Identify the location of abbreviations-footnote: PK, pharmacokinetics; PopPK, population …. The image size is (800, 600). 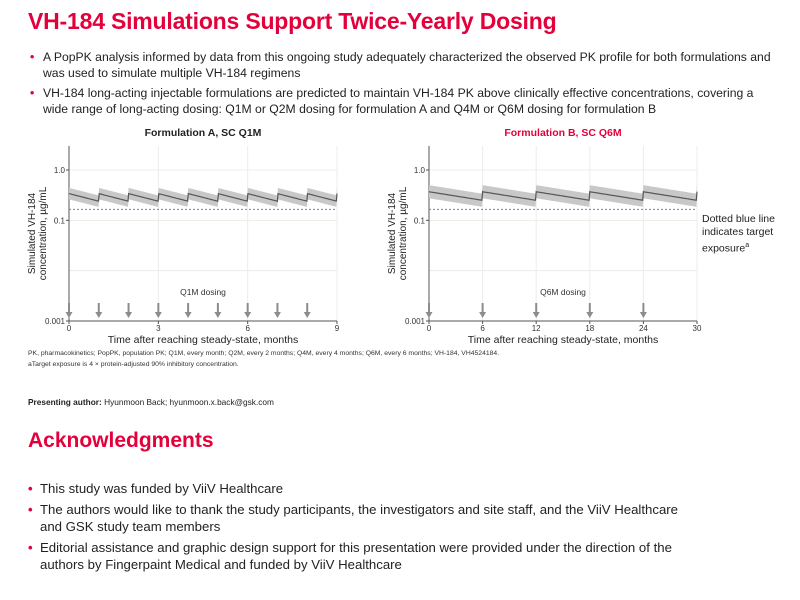
(264, 353).